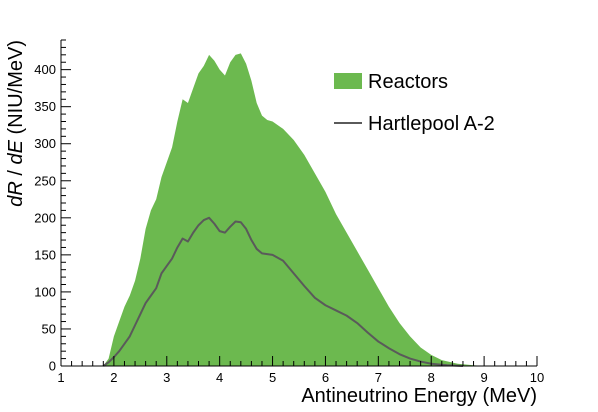 The height and width of the screenshot is (412, 598). What do you see at coordinates (483, 377) in the screenshot?
I see `x-tick-label: 9` at bounding box center [483, 377].